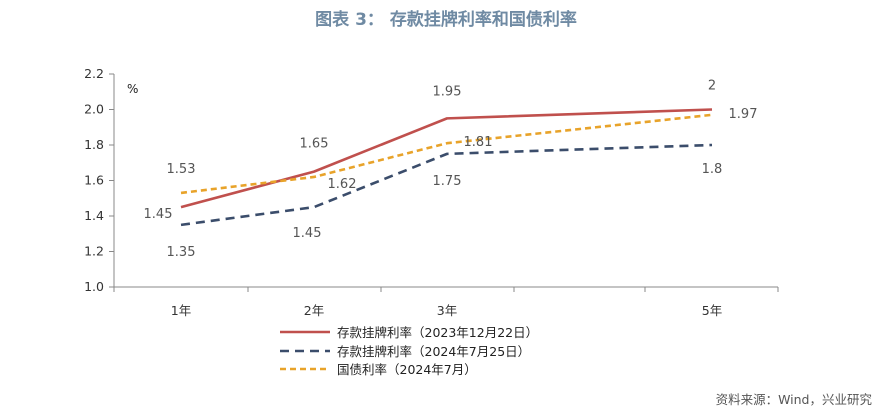 Image resolution: width=892 pixels, height=415 pixels. What do you see at coordinates (447, 181) in the screenshot?
I see `data-label: 1.75` at bounding box center [447, 181].